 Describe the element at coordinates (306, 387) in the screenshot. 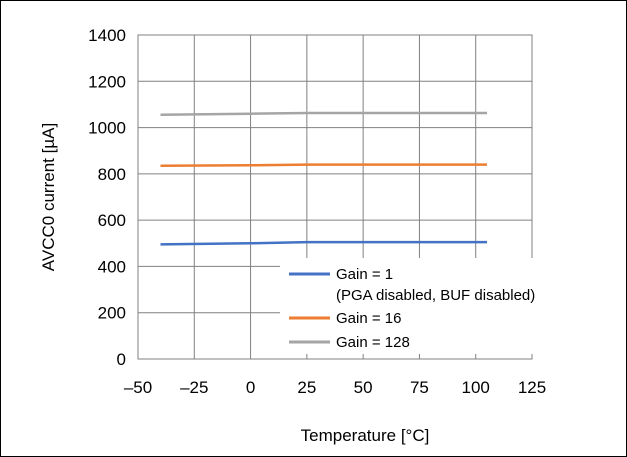

I see `x-tick-label-3: 25` at that location.